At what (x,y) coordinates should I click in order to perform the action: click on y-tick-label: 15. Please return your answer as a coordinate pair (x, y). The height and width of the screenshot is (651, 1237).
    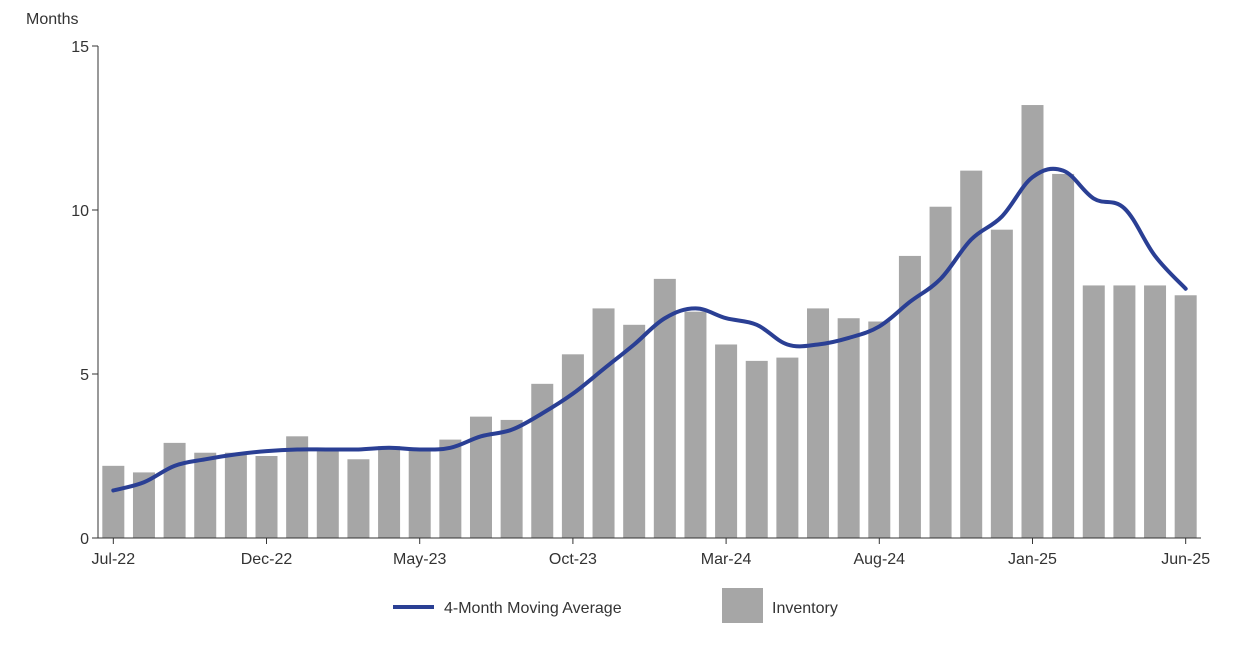
    Looking at the image, I should click on (80, 47).